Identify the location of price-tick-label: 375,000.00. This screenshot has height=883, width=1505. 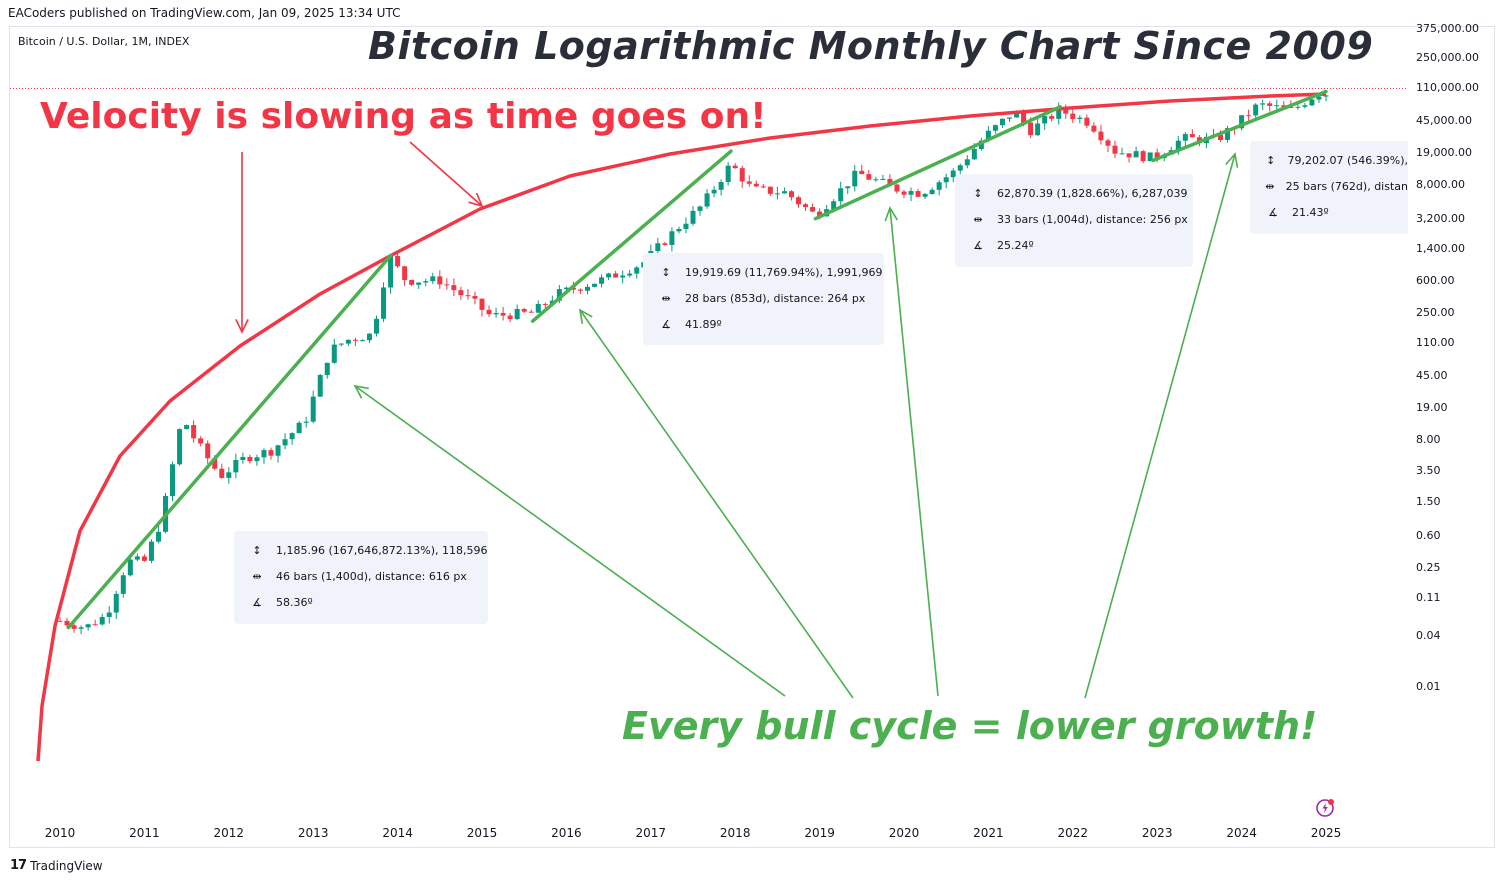
(1447, 28).